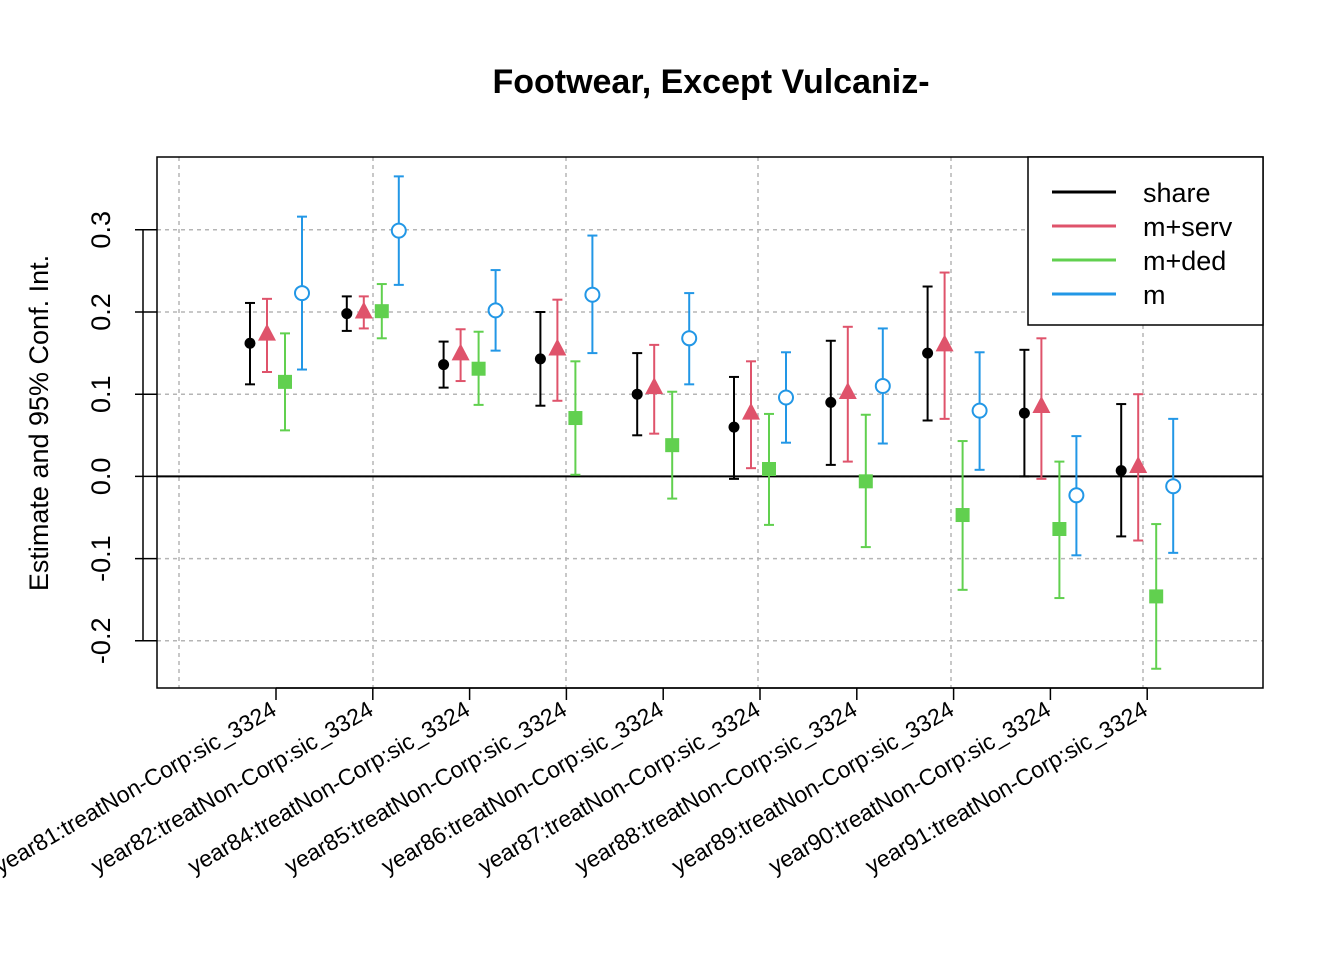 The image size is (1344, 960). Describe the element at coordinates (1177, 193) in the screenshot. I see `legend-label: share` at that location.